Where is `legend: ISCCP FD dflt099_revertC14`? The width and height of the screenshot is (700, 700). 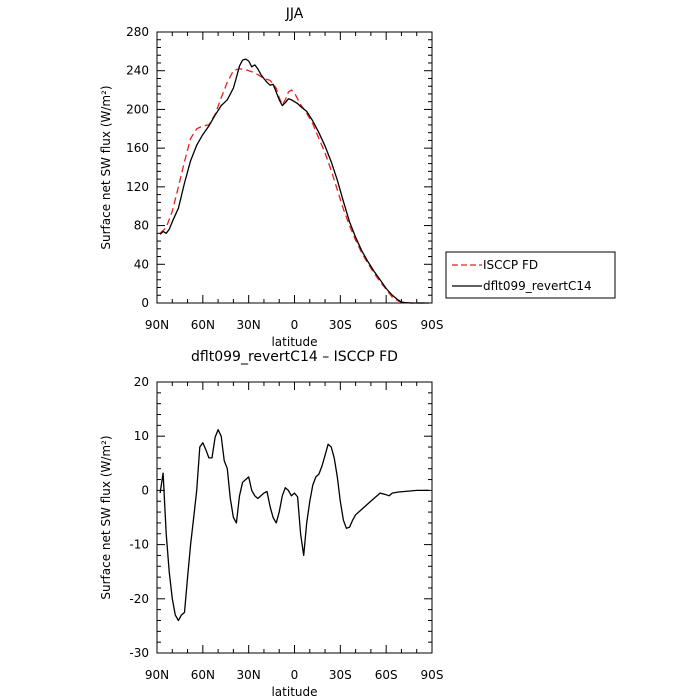 legend: ISCCP FD dflt099_revertC14 is located at coordinates (530, 275).